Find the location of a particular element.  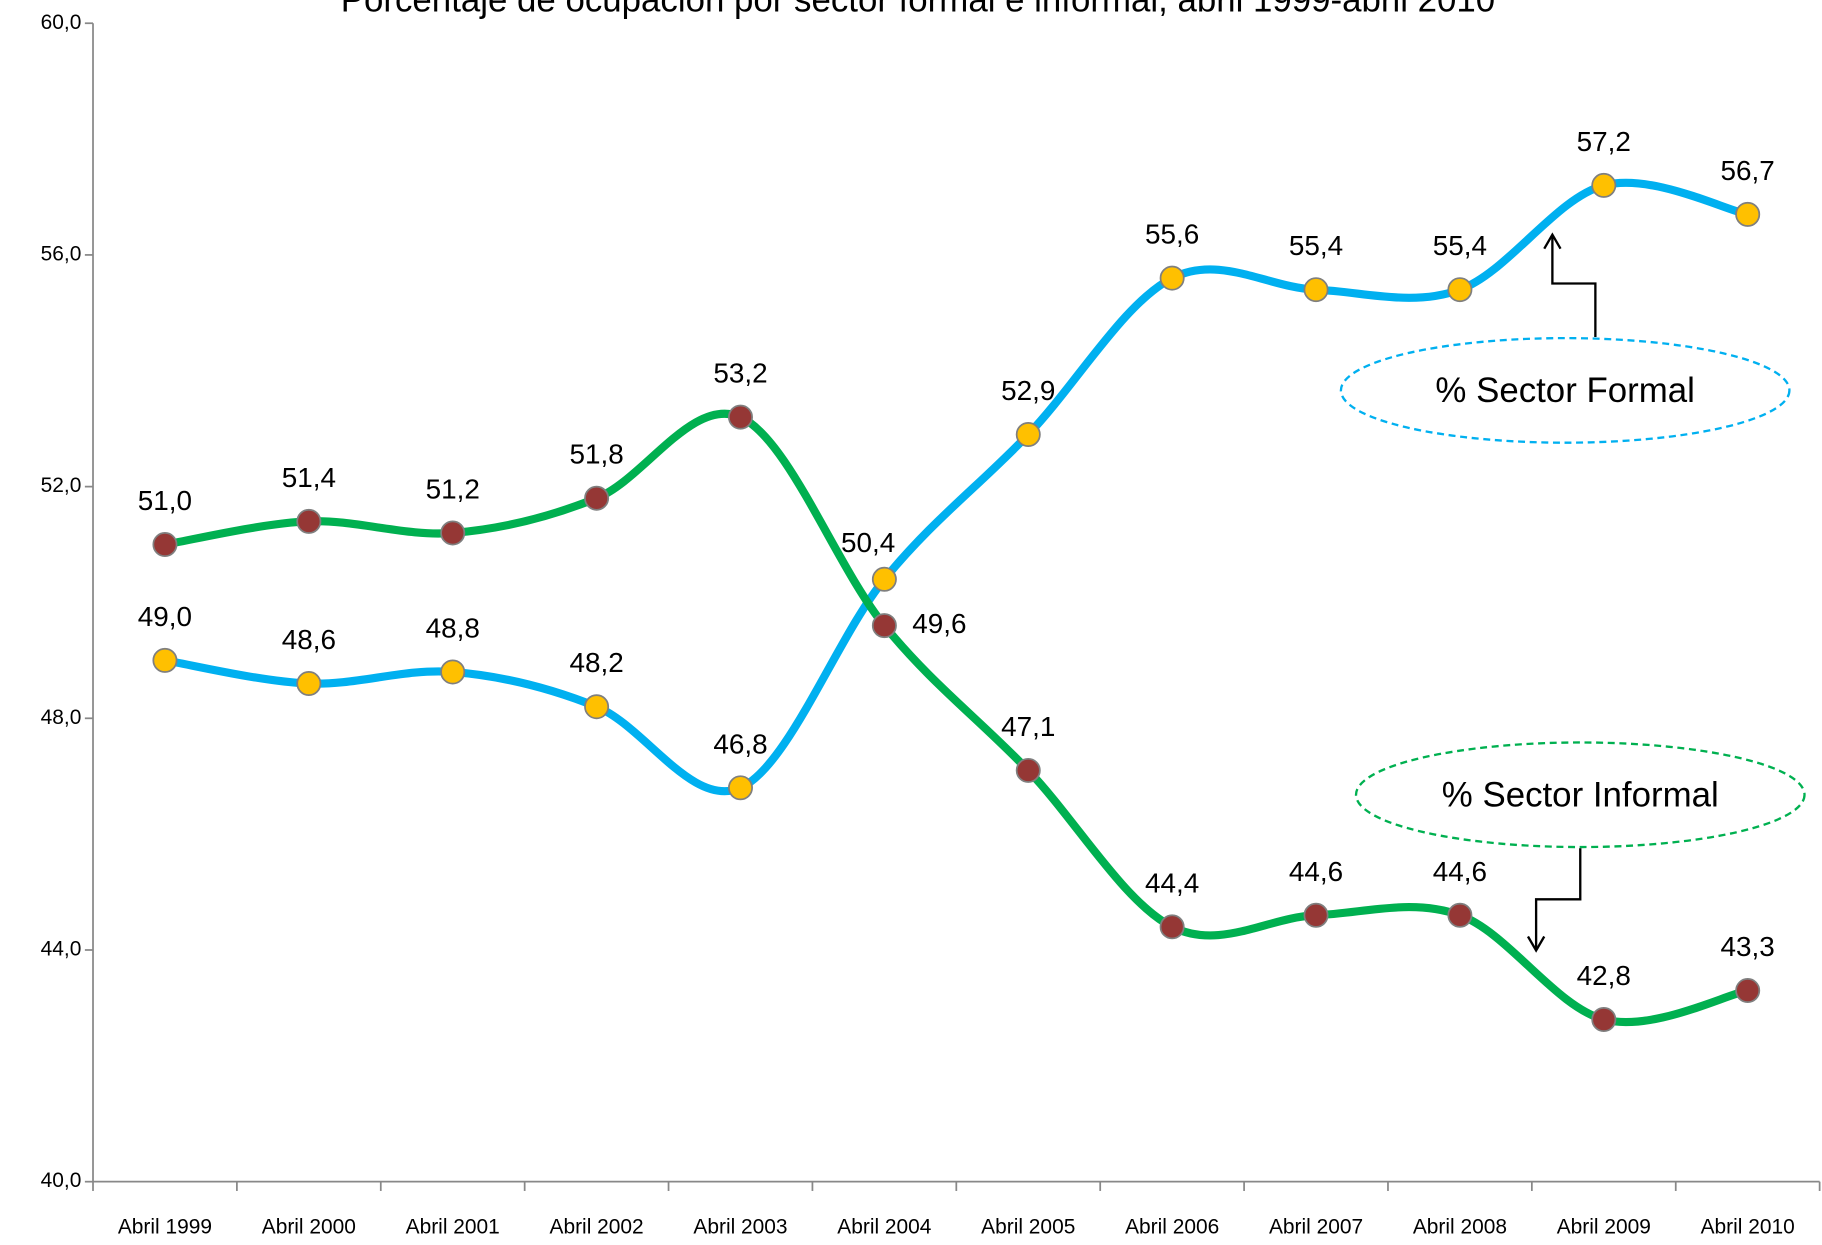

value-label: 49,6 is located at coordinates (939, 623).